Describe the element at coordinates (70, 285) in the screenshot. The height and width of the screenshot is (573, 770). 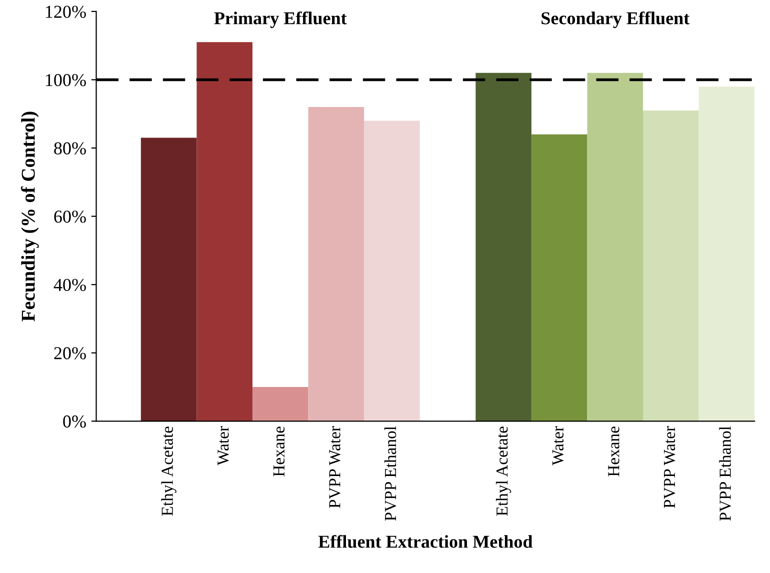
I see `y-tick-label: 40%` at that location.